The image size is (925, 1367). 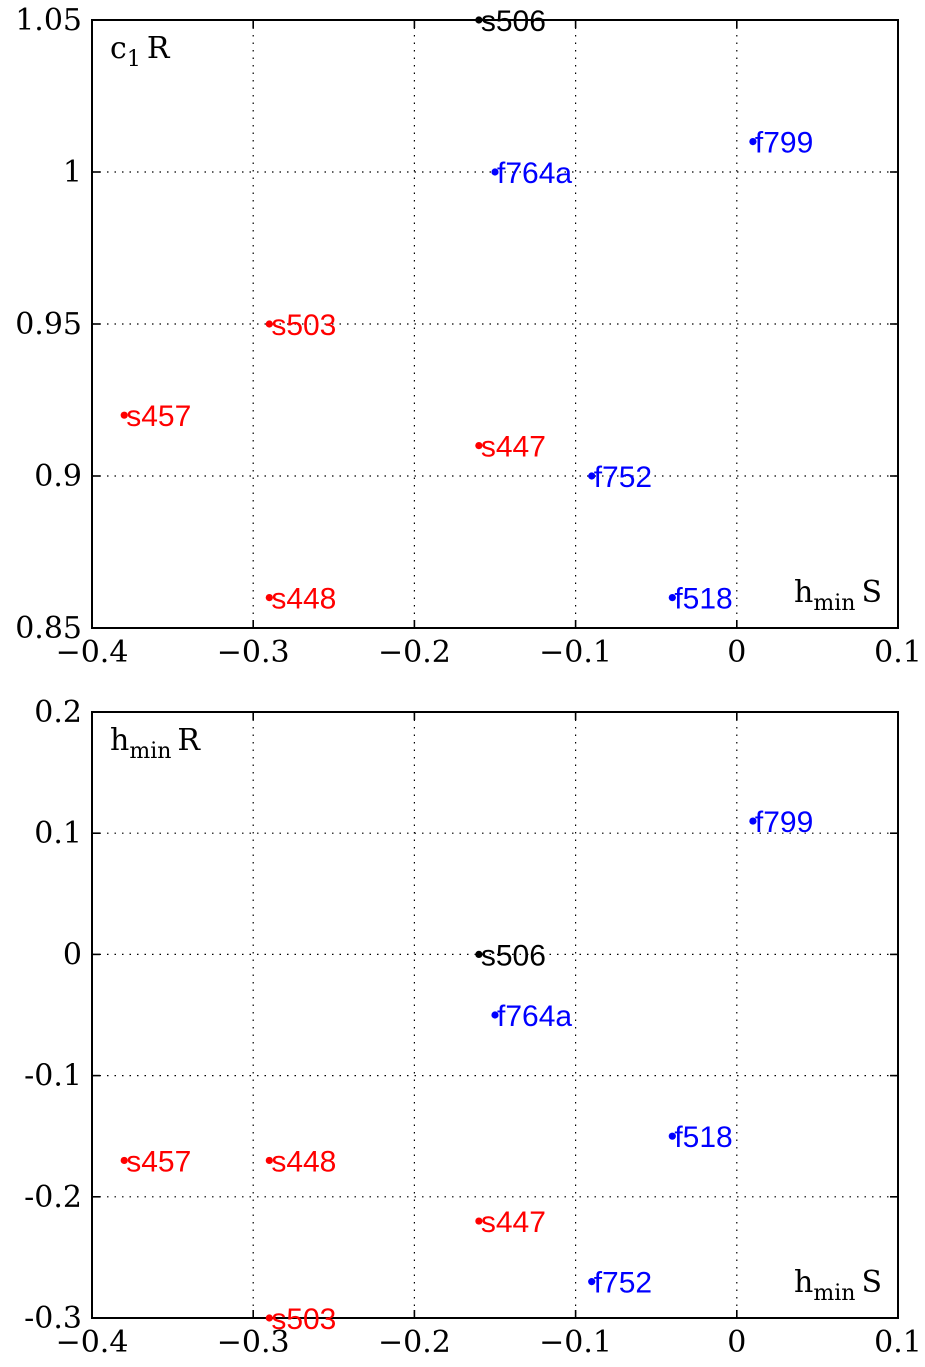 I want to click on y-axis-label: hmin R, so click(x=155, y=743).